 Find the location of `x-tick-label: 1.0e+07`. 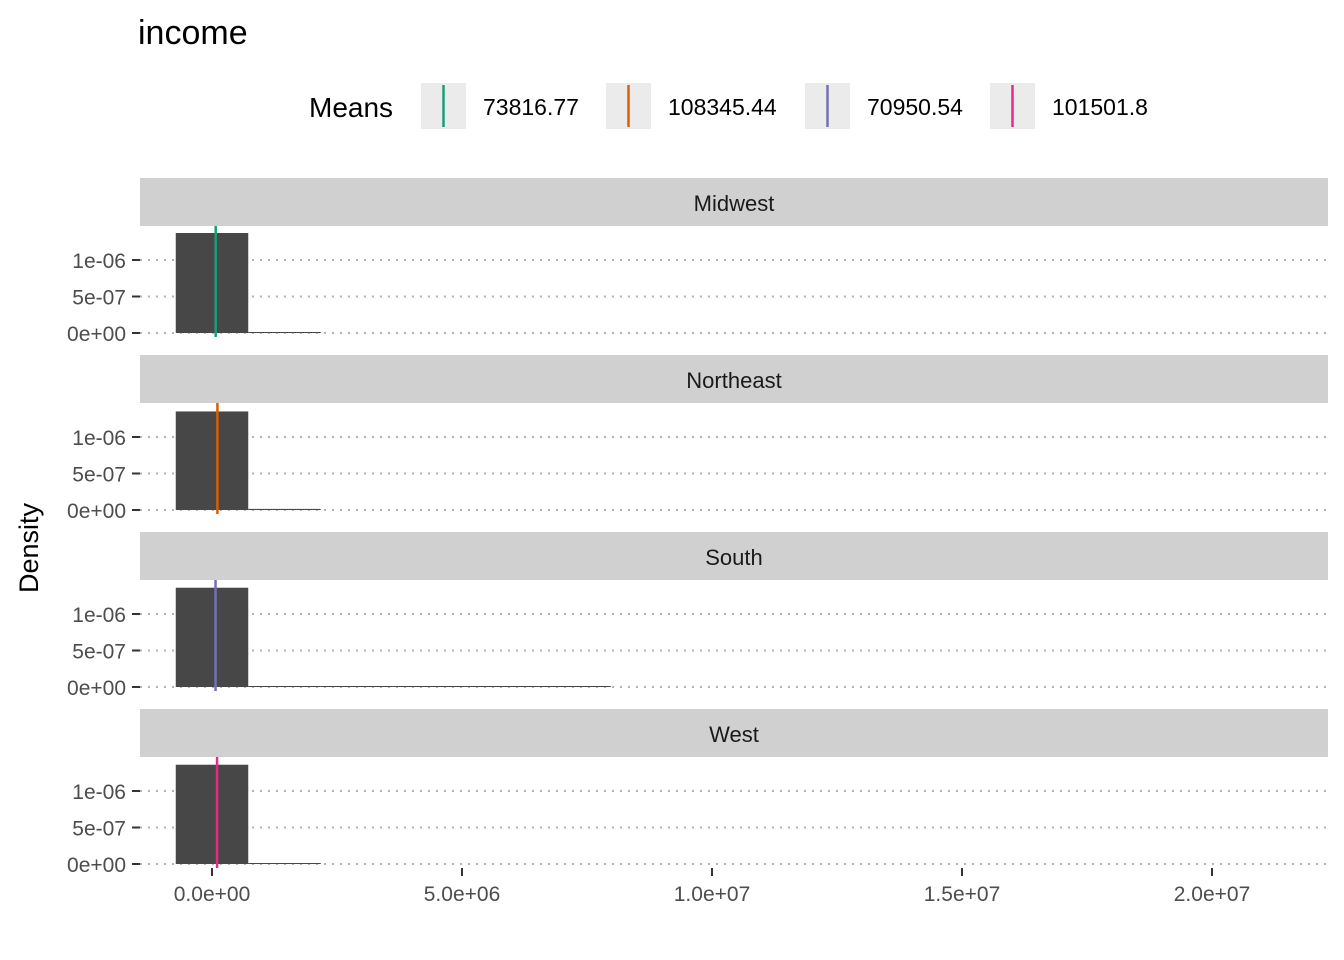

x-tick-label: 1.0e+07 is located at coordinates (712, 894).